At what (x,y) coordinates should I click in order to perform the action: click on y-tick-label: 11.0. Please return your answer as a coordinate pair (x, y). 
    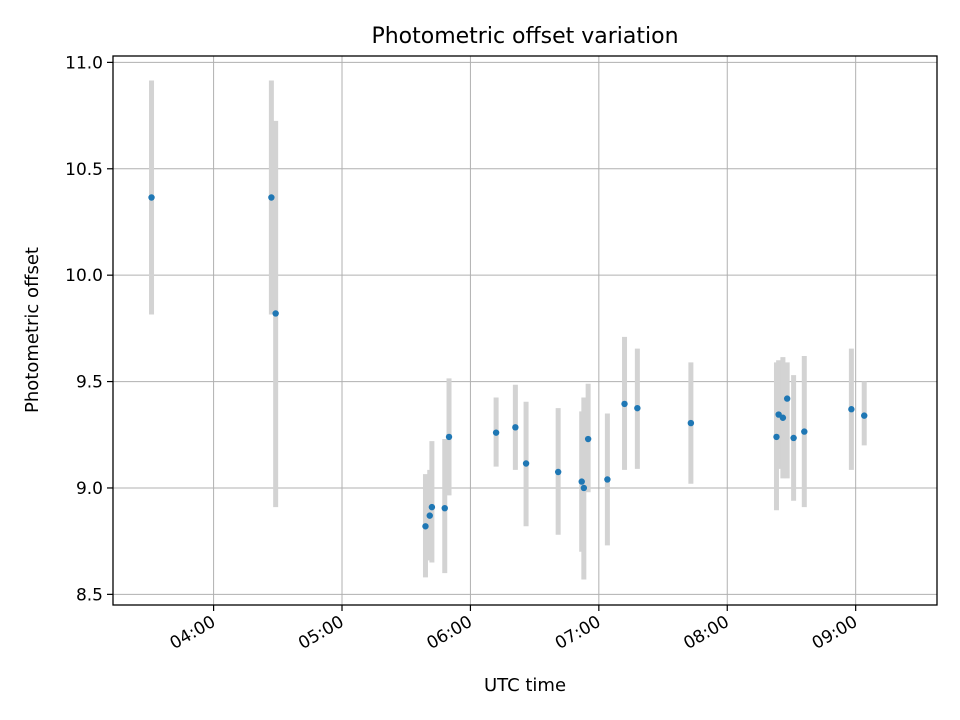
    Looking at the image, I should click on (84, 63).